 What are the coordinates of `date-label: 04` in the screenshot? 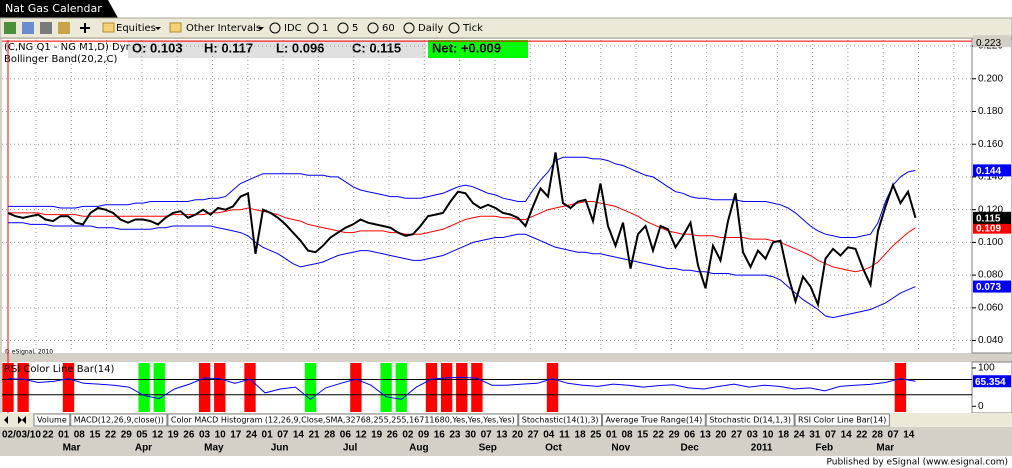 It's located at (549, 435).